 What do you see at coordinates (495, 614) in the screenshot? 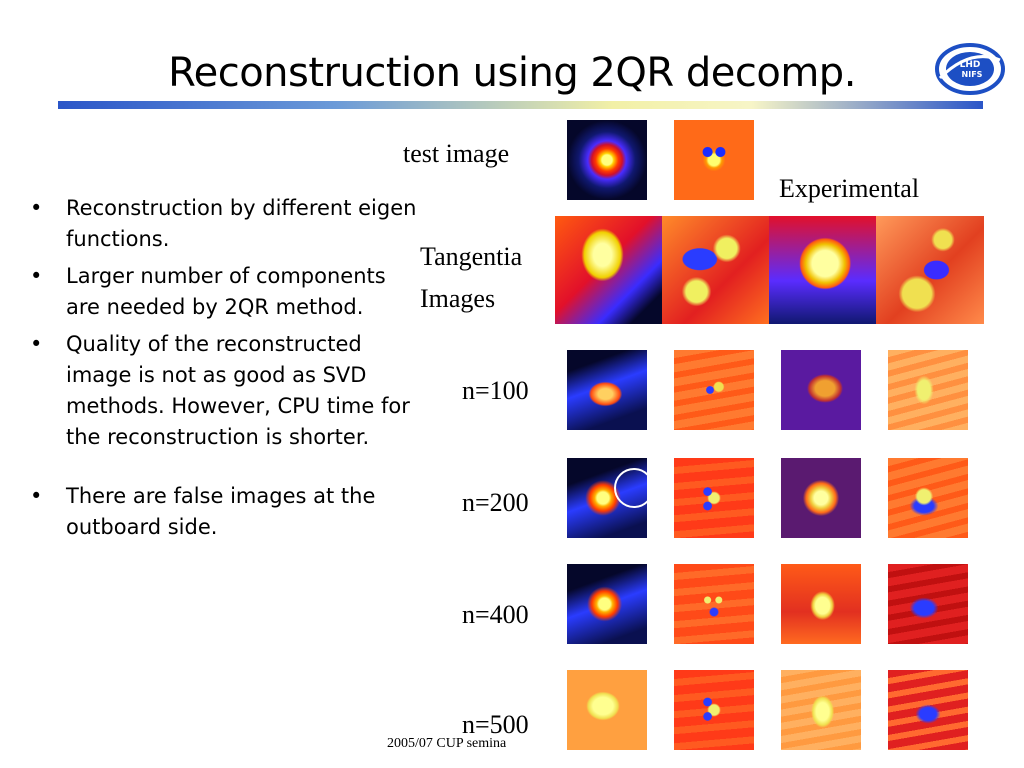
I see `n400-label: n=400` at bounding box center [495, 614].